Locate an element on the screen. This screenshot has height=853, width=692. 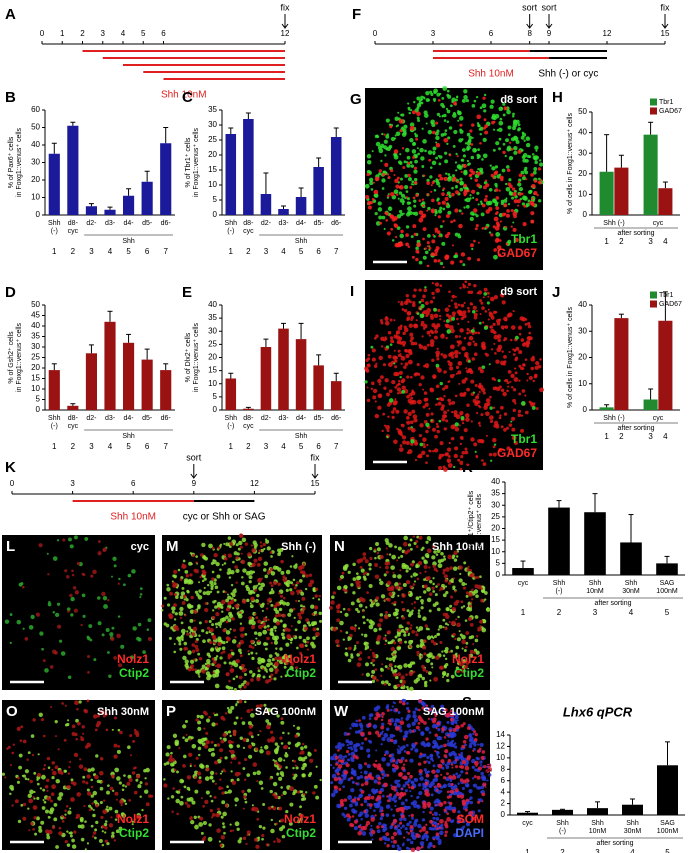
panel-letter: M is located at coordinates (172, 546).